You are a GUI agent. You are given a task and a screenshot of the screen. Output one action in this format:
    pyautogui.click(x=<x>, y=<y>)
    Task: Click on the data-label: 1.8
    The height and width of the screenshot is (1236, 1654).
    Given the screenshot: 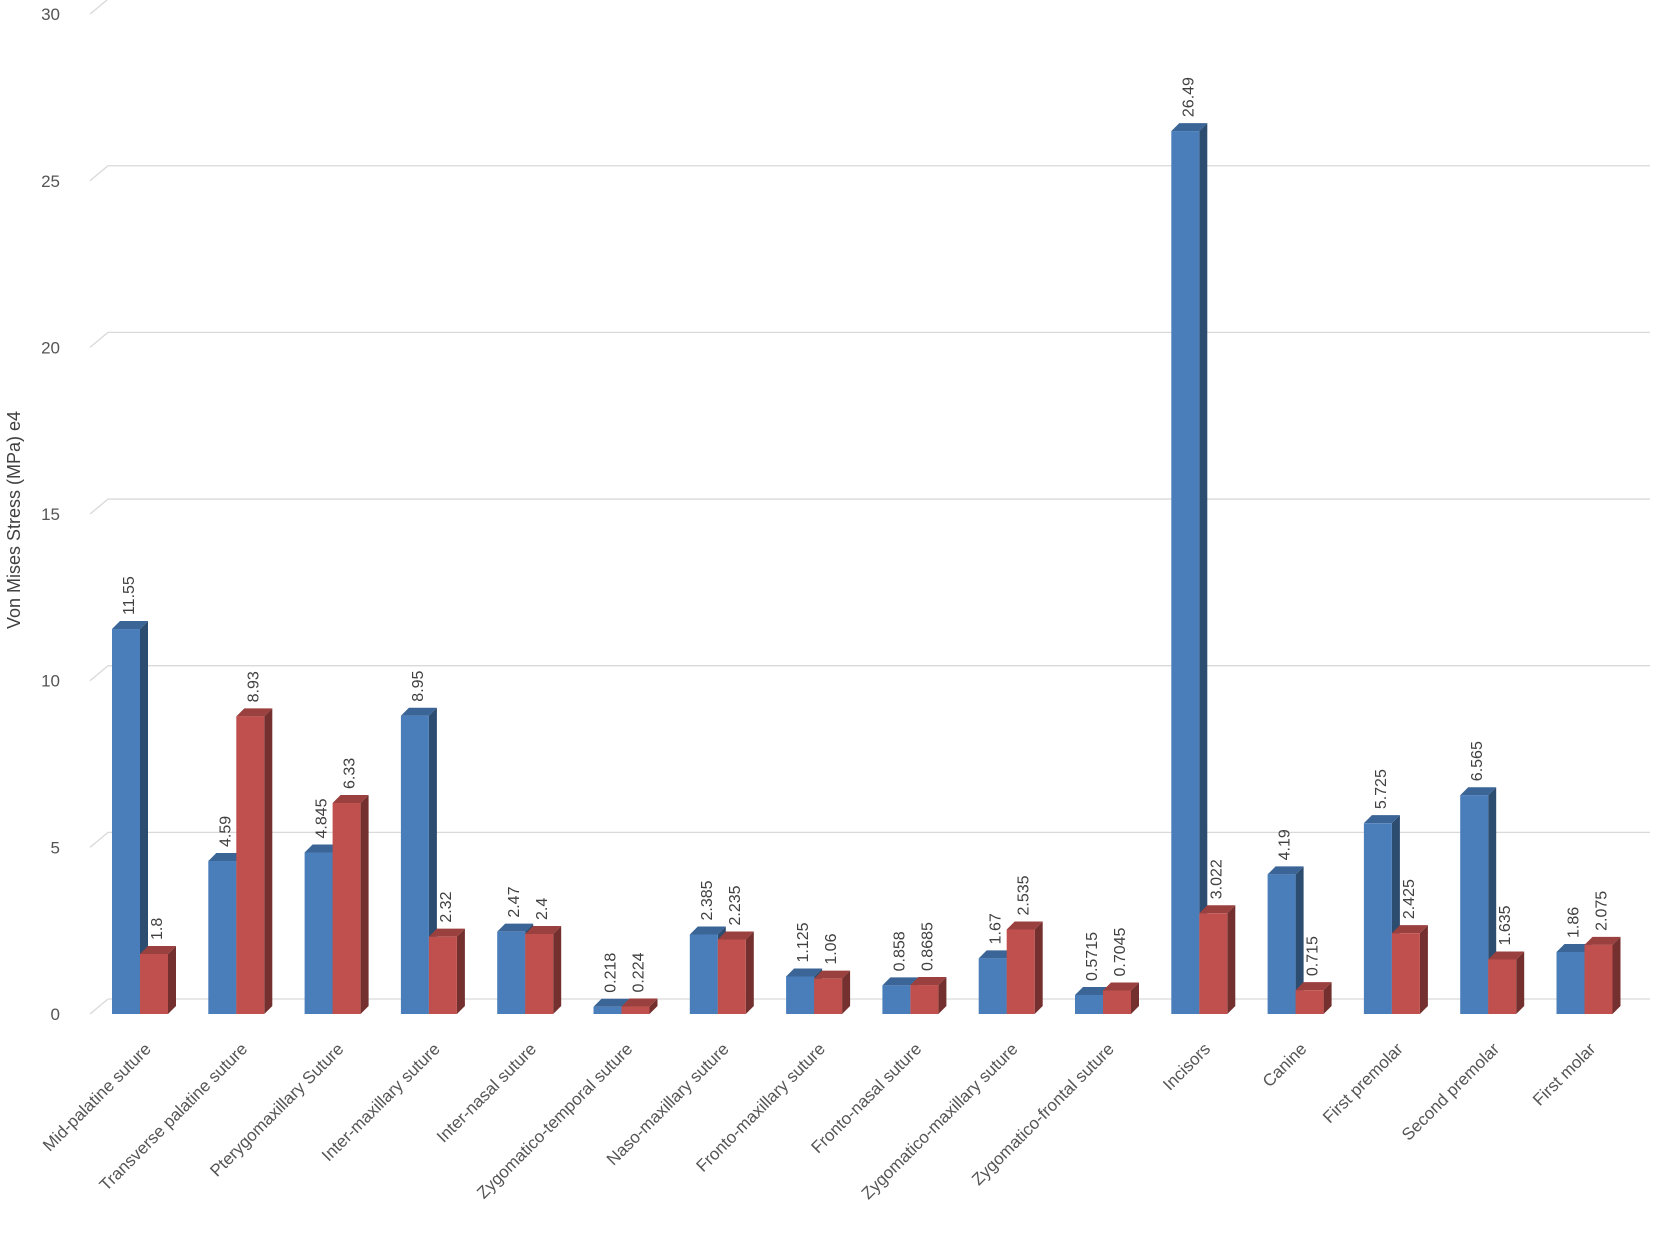 What is the action you would take?
    pyautogui.click(x=157, y=929)
    